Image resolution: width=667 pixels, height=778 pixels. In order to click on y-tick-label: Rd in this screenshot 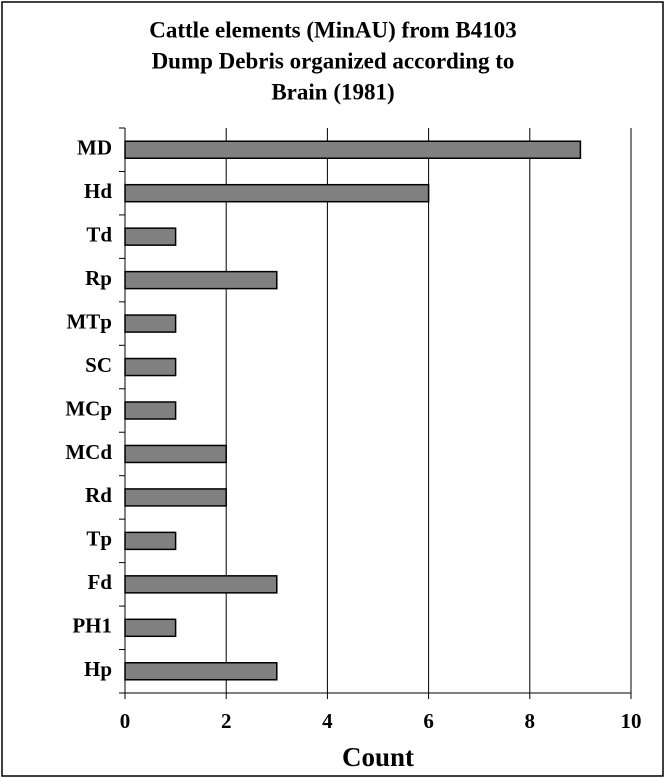, I will do `click(98, 495)`.